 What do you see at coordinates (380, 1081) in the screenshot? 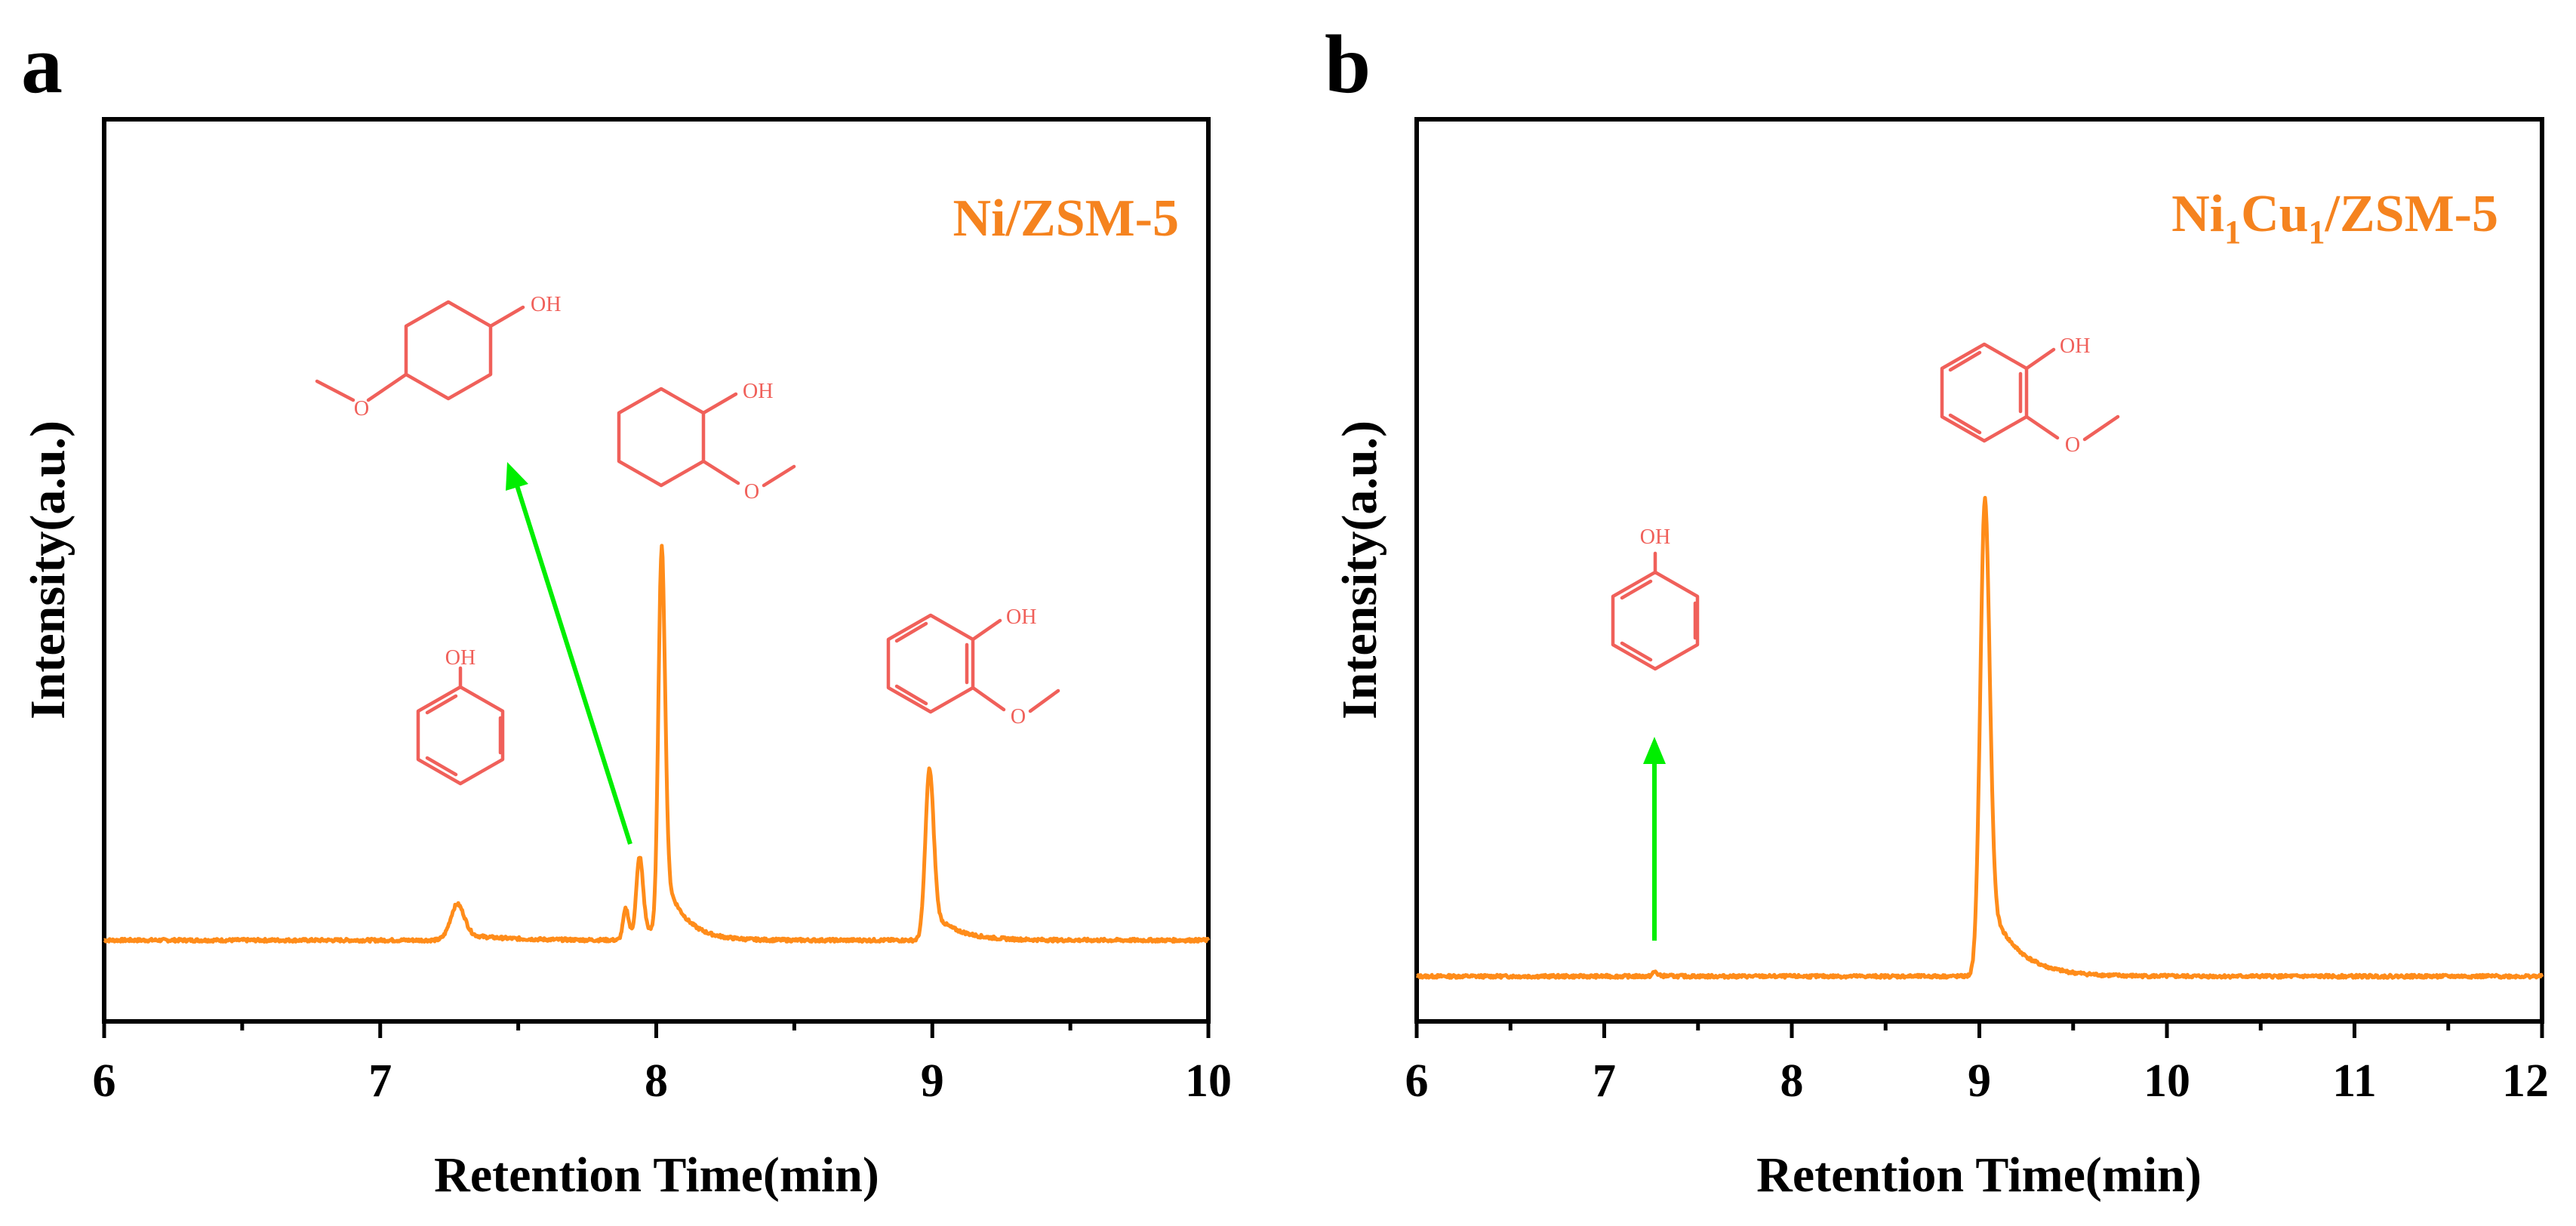
I see `panel-a-tick-label: 7` at bounding box center [380, 1081].